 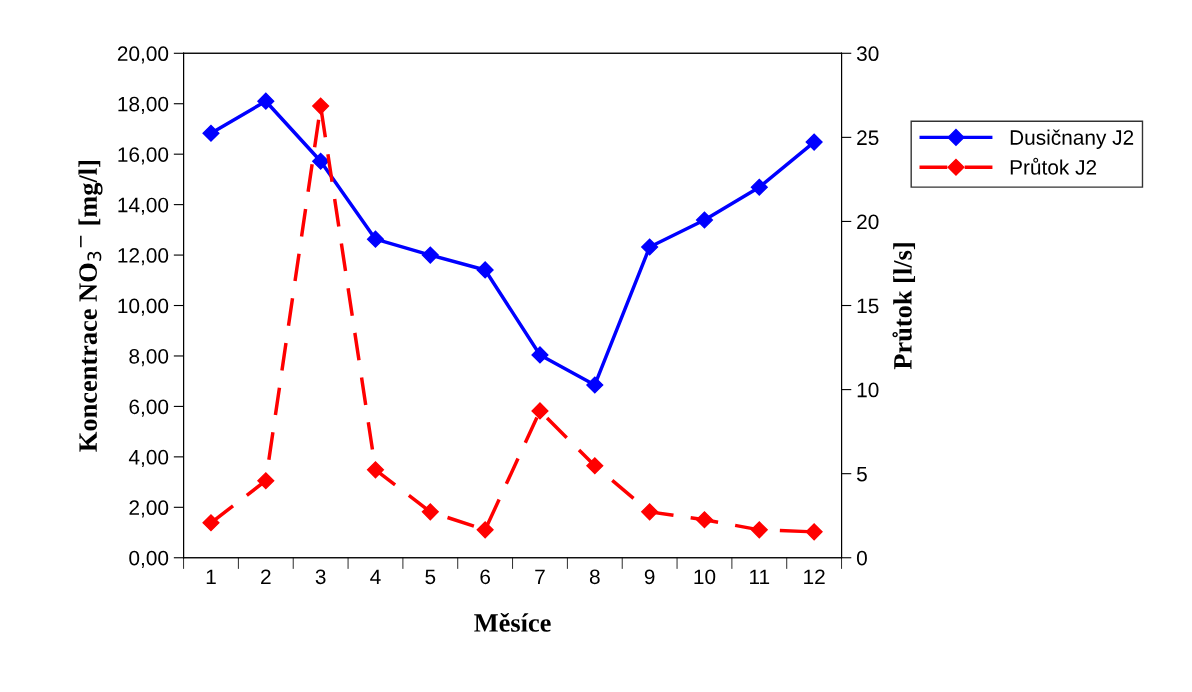 What do you see at coordinates (430, 577) in the screenshot?
I see `x-tick-label: 5` at bounding box center [430, 577].